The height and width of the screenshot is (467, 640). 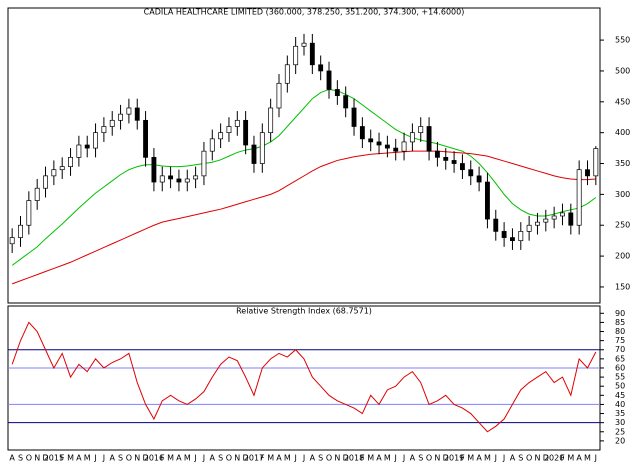 What do you see at coordinates (620, 404) in the screenshot?
I see `y-tick-label: 40` at bounding box center [620, 404].